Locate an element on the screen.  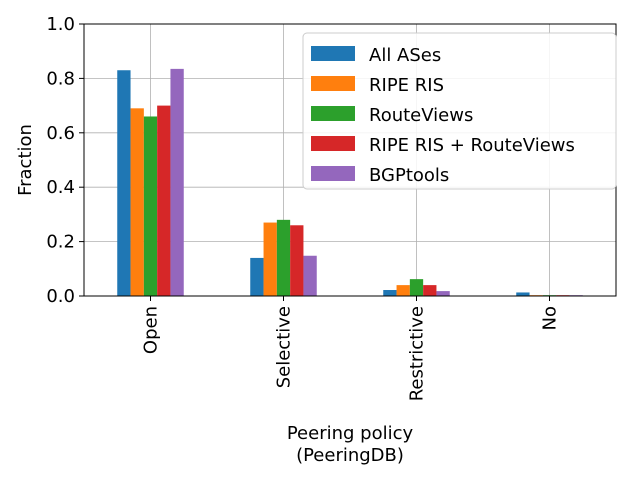
y-tick-label: 1.0 is located at coordinates (60, 24).